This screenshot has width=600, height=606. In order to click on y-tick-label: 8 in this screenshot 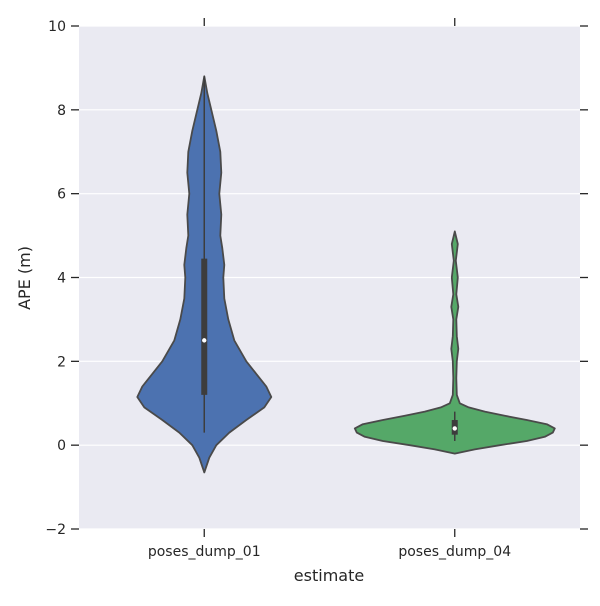, I will do `click(61, 111)`.